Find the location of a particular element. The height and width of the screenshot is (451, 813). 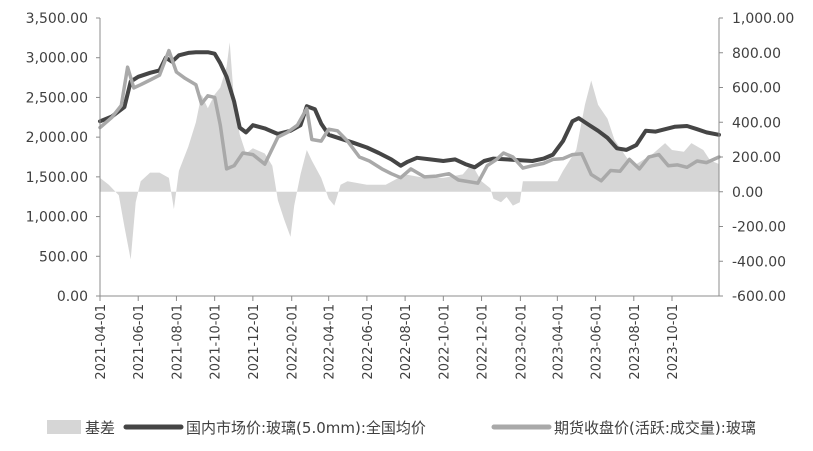

left-axis-tick-label: 2,000.00 is located at coordinates (57, 138).